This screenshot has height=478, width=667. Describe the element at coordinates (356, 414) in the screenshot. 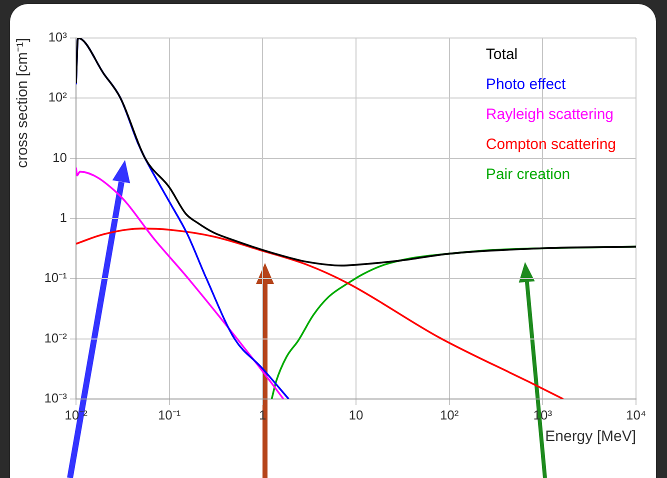

I see `x-tick-label: 10` at that location.